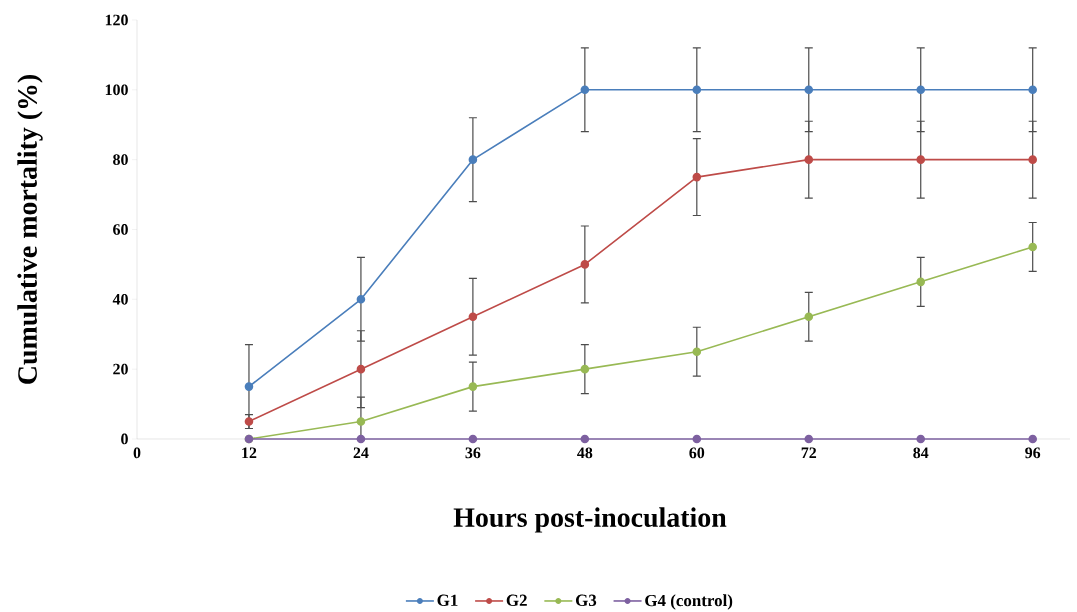 The height and width of the screenshot is (612, 1077). I want to click on x-tick-label: 12, so click(249, 453).